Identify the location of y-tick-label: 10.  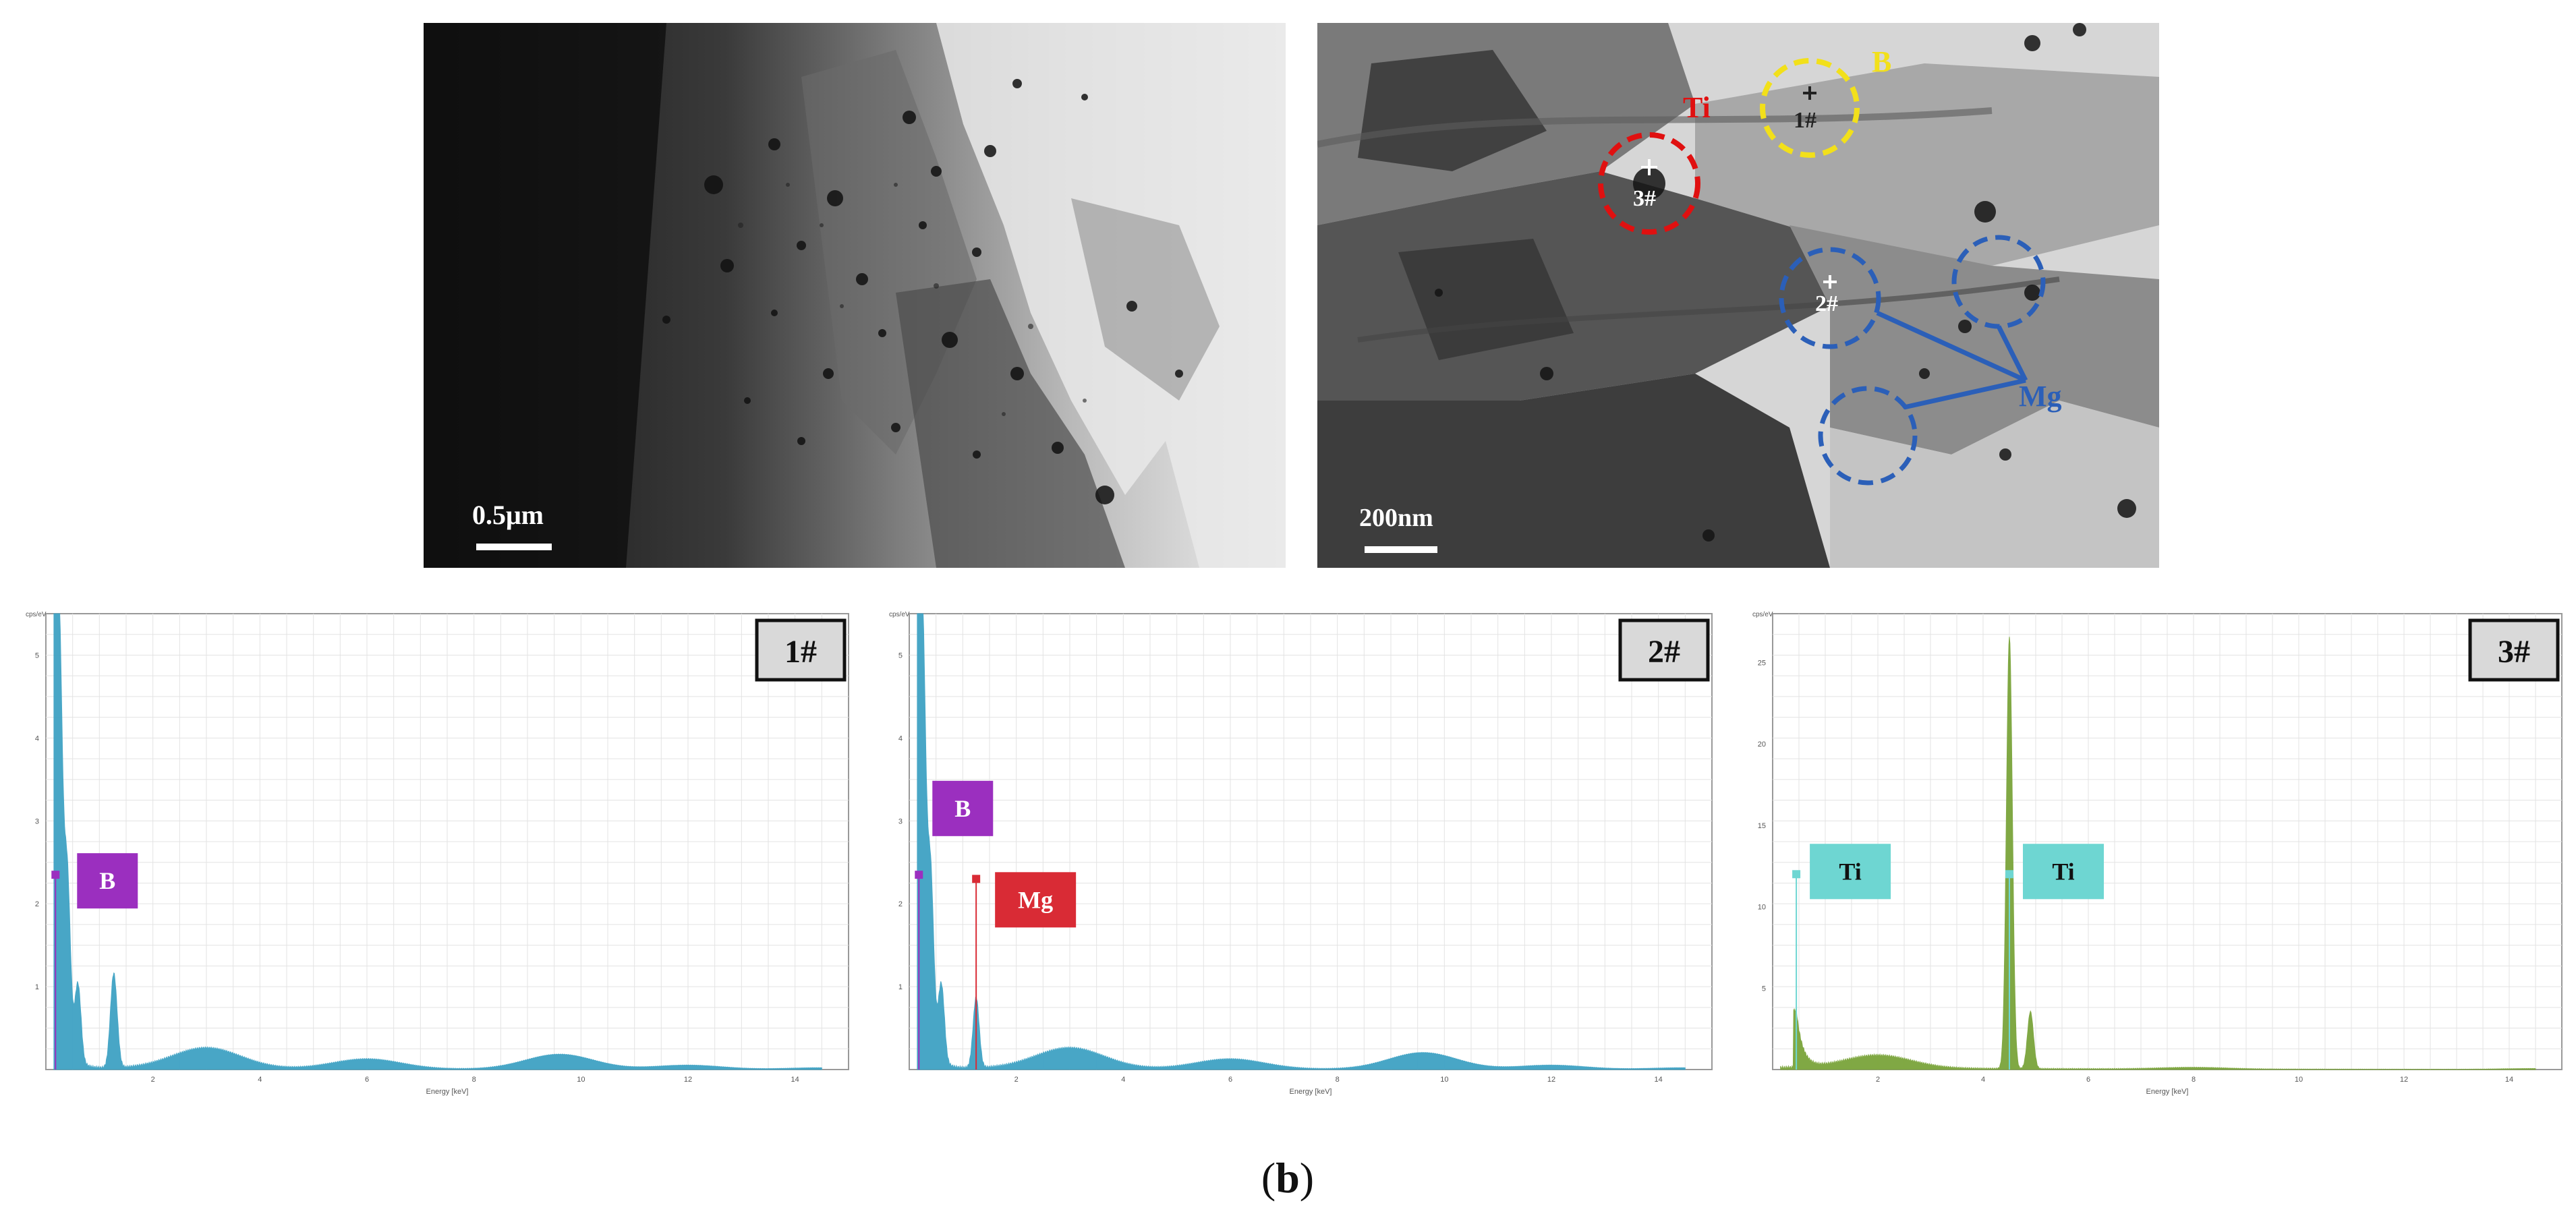
(1762, 908).